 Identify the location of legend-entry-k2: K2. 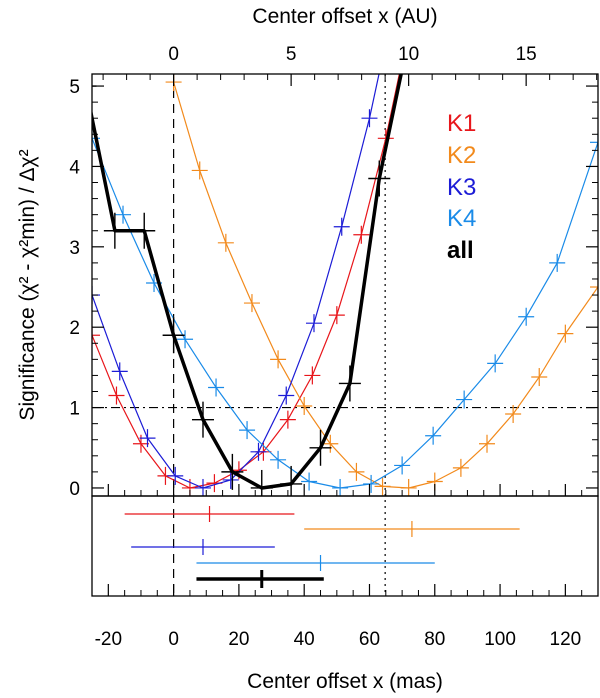
(461, 155).